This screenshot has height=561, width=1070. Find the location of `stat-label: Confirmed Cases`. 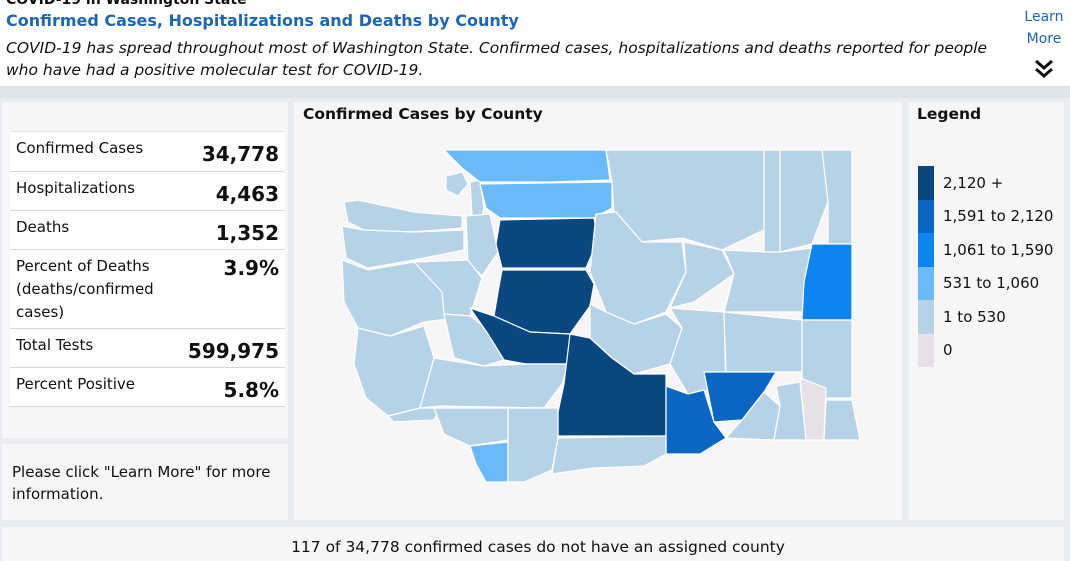

stat-label: Confirmed Cases is located at coordinates (80, 148).